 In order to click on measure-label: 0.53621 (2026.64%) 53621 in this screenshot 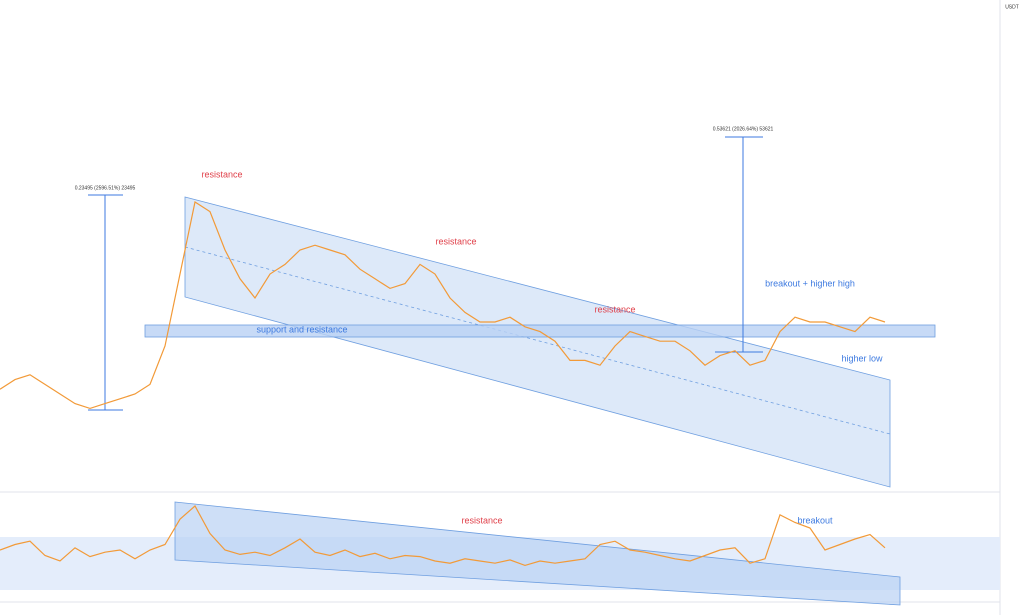, I will do `click(743, 129)`.